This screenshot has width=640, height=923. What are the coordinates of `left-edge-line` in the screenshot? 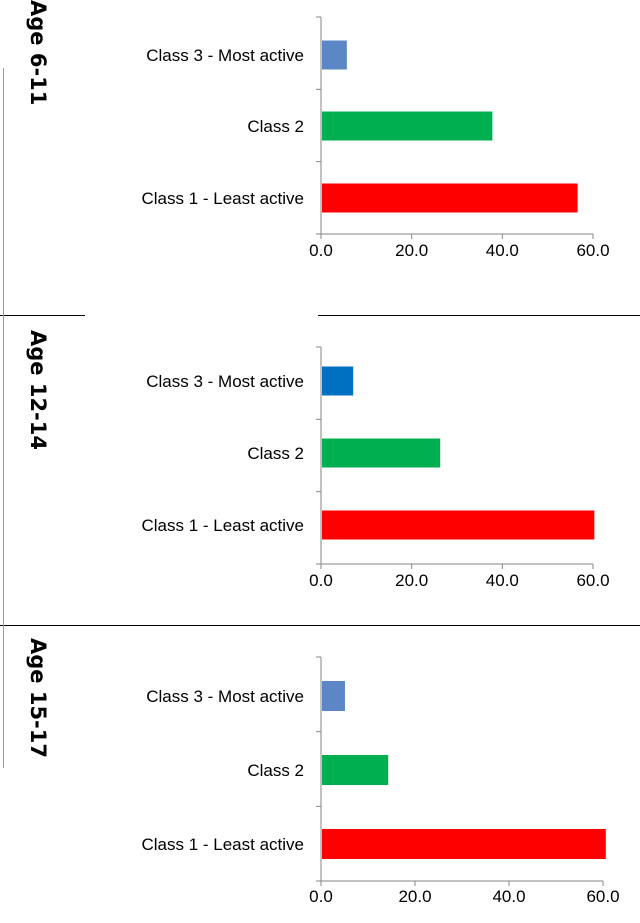 It's located at (3, 418).